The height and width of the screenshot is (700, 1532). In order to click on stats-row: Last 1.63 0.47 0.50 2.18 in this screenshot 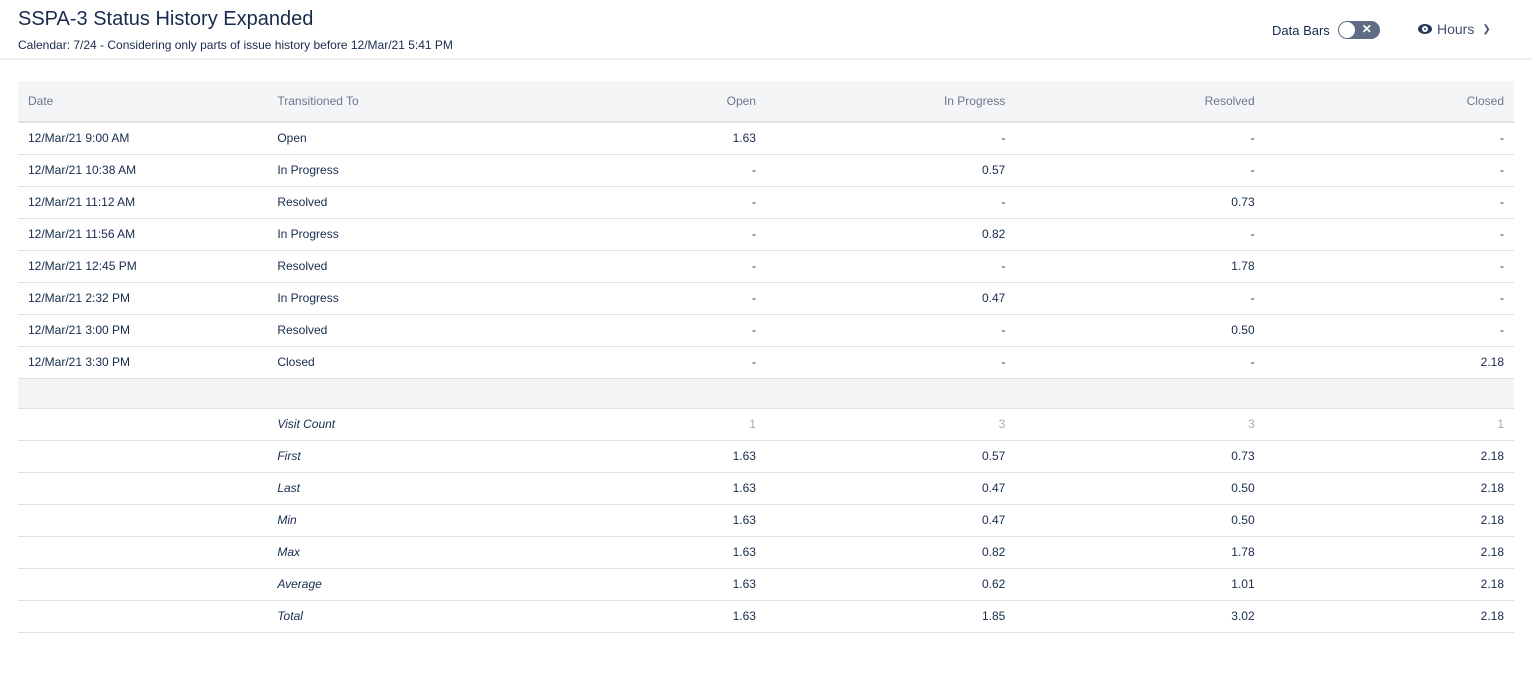, I will do `click(766, 488)`.